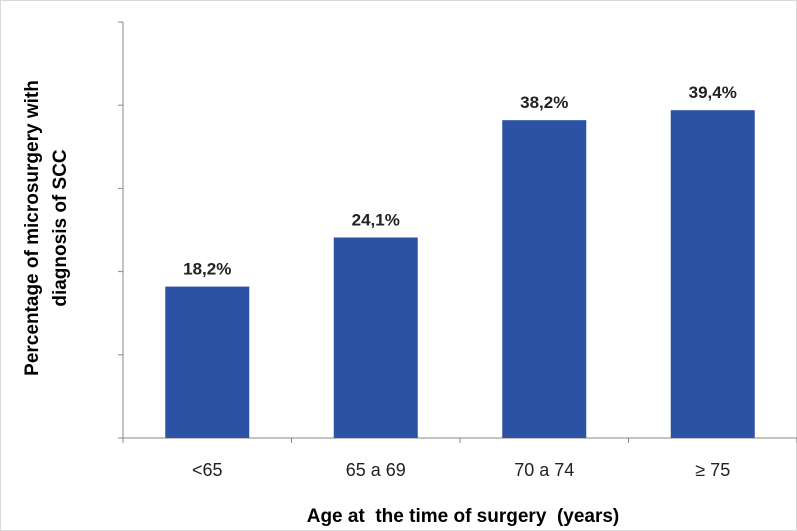 This screenshot has width=797, height=531. I want to click on x-axis-ticks, so click(459, 440).